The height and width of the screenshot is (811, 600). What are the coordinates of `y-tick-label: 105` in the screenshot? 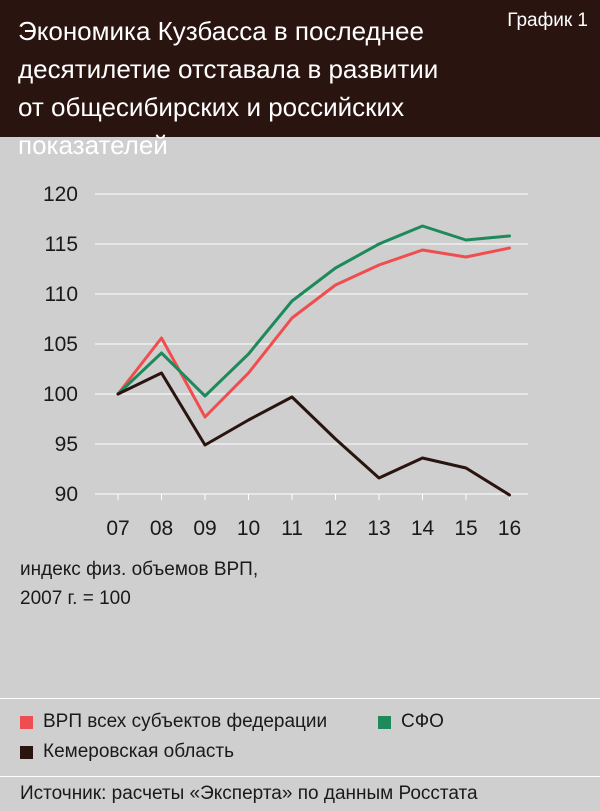 It's located at (60, 344).